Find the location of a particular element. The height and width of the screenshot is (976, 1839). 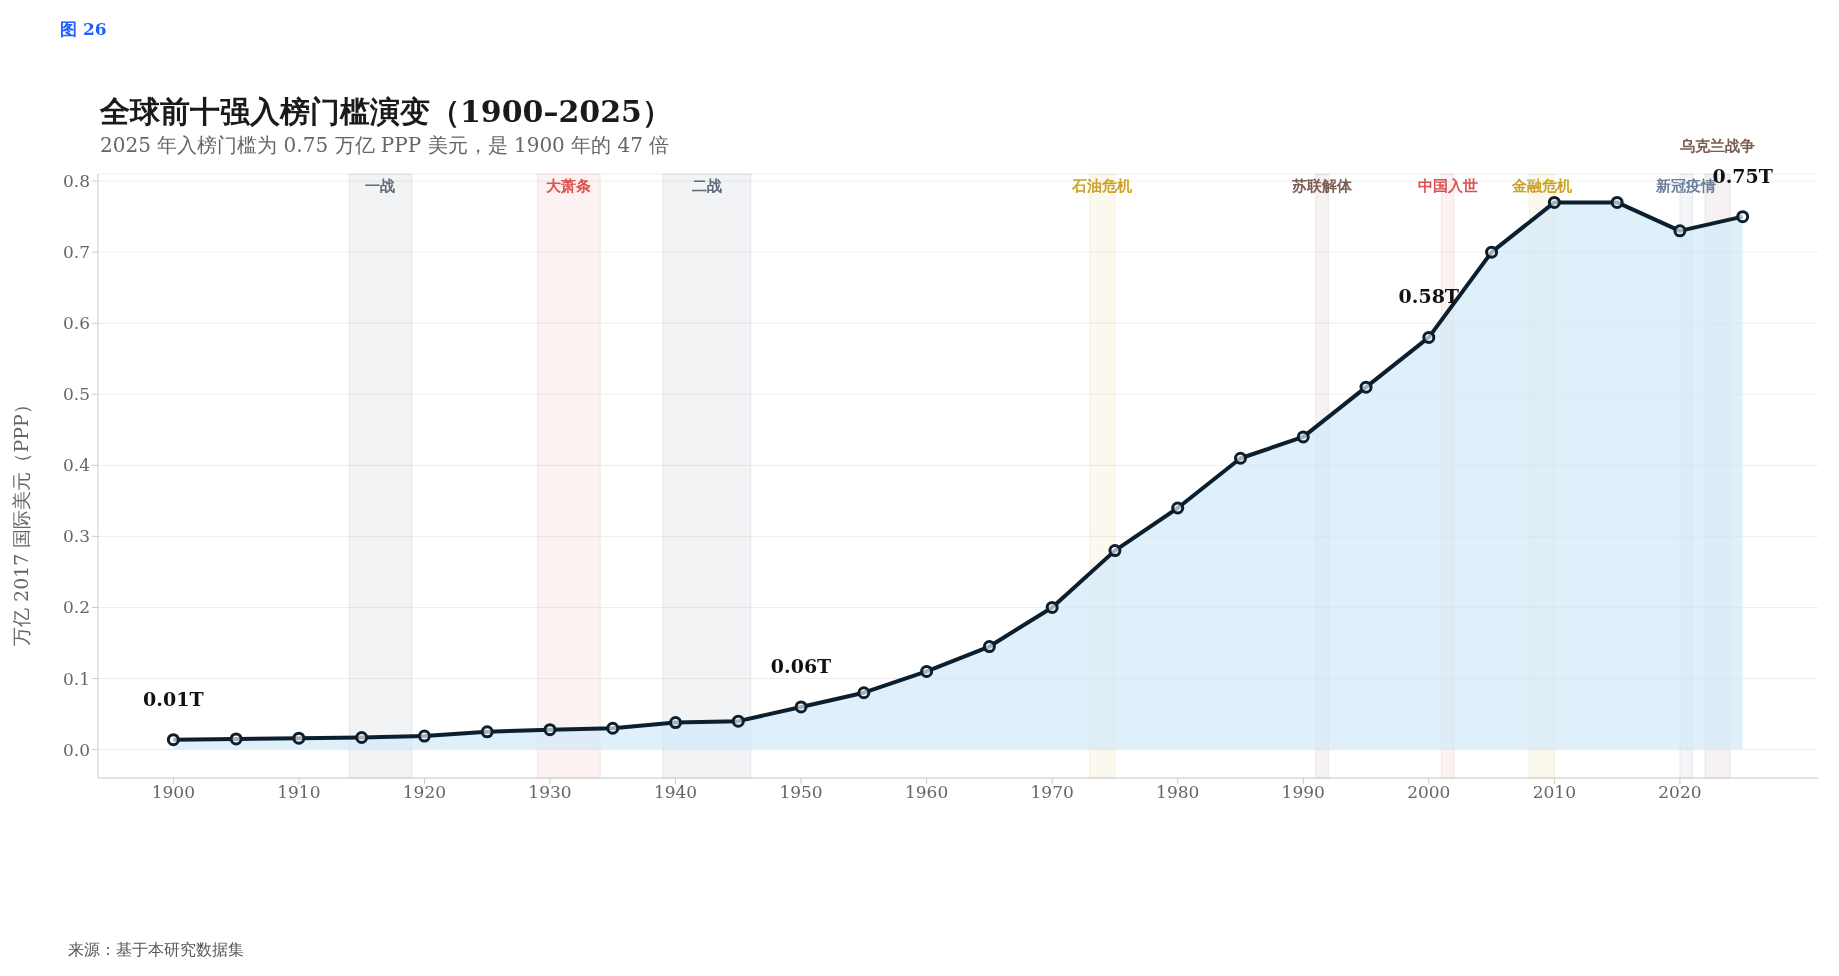

y-tick-label: 0.3 is located at coordinates (76, 536).